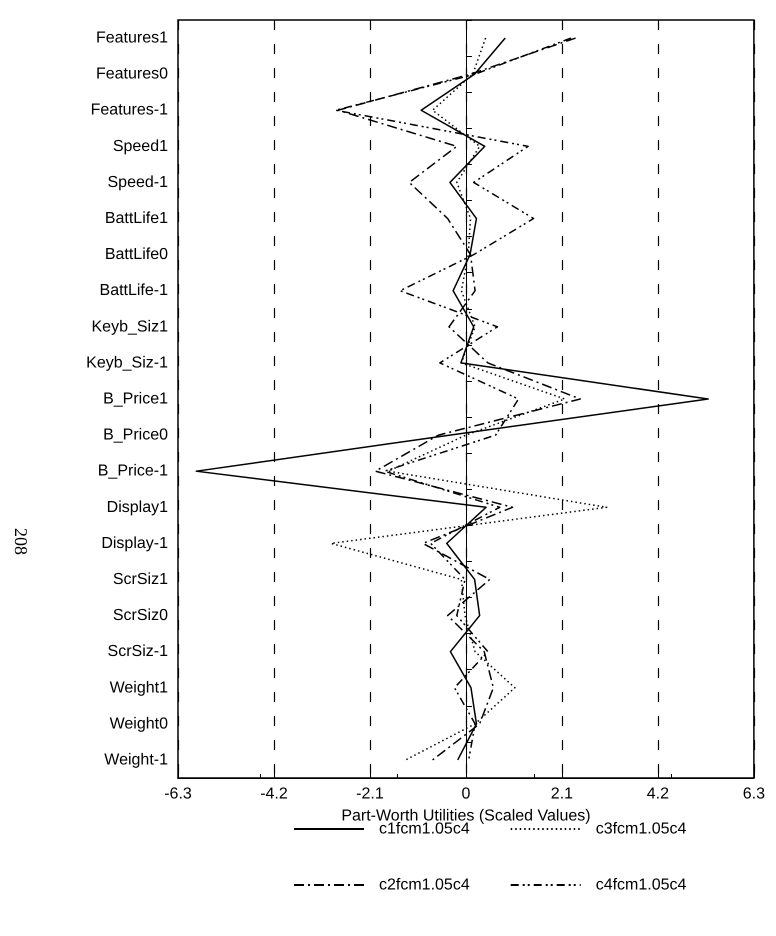 The height and width of the screenshot is (936, 776). What do you see at coordinates (136, 255) in the screenshot?
I see `y-tick-label: BattLife0` at bounding box center [136, 255].